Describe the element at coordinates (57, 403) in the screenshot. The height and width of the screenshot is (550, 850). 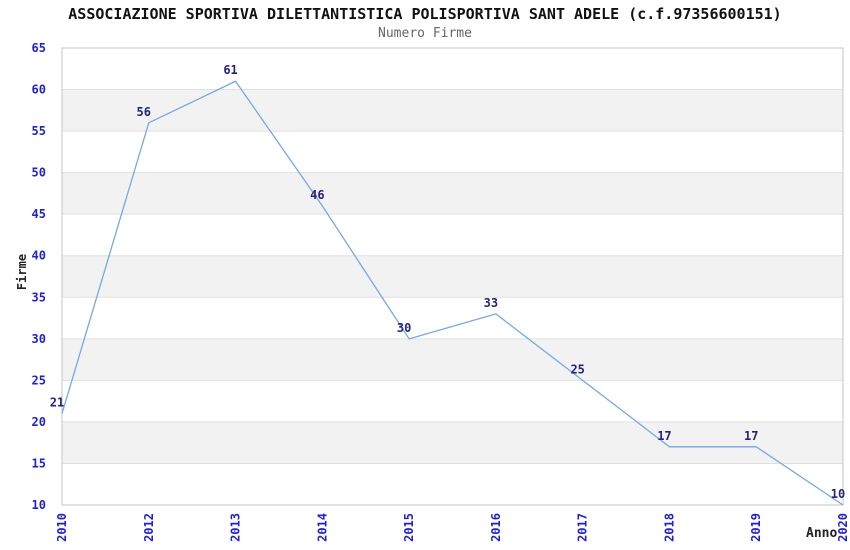
I see `value-label: 21` at that location.